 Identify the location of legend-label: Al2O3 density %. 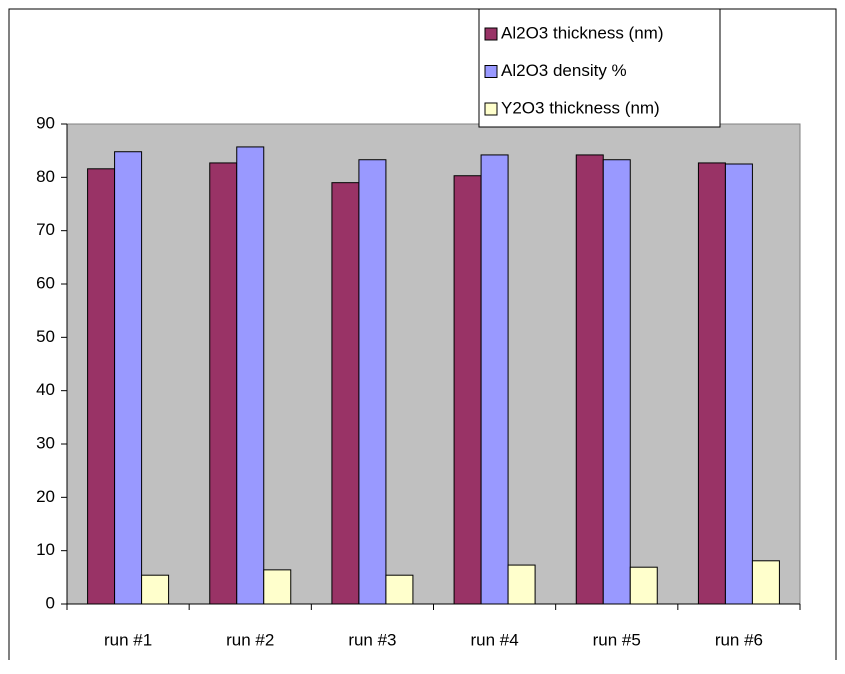
(564, 70).